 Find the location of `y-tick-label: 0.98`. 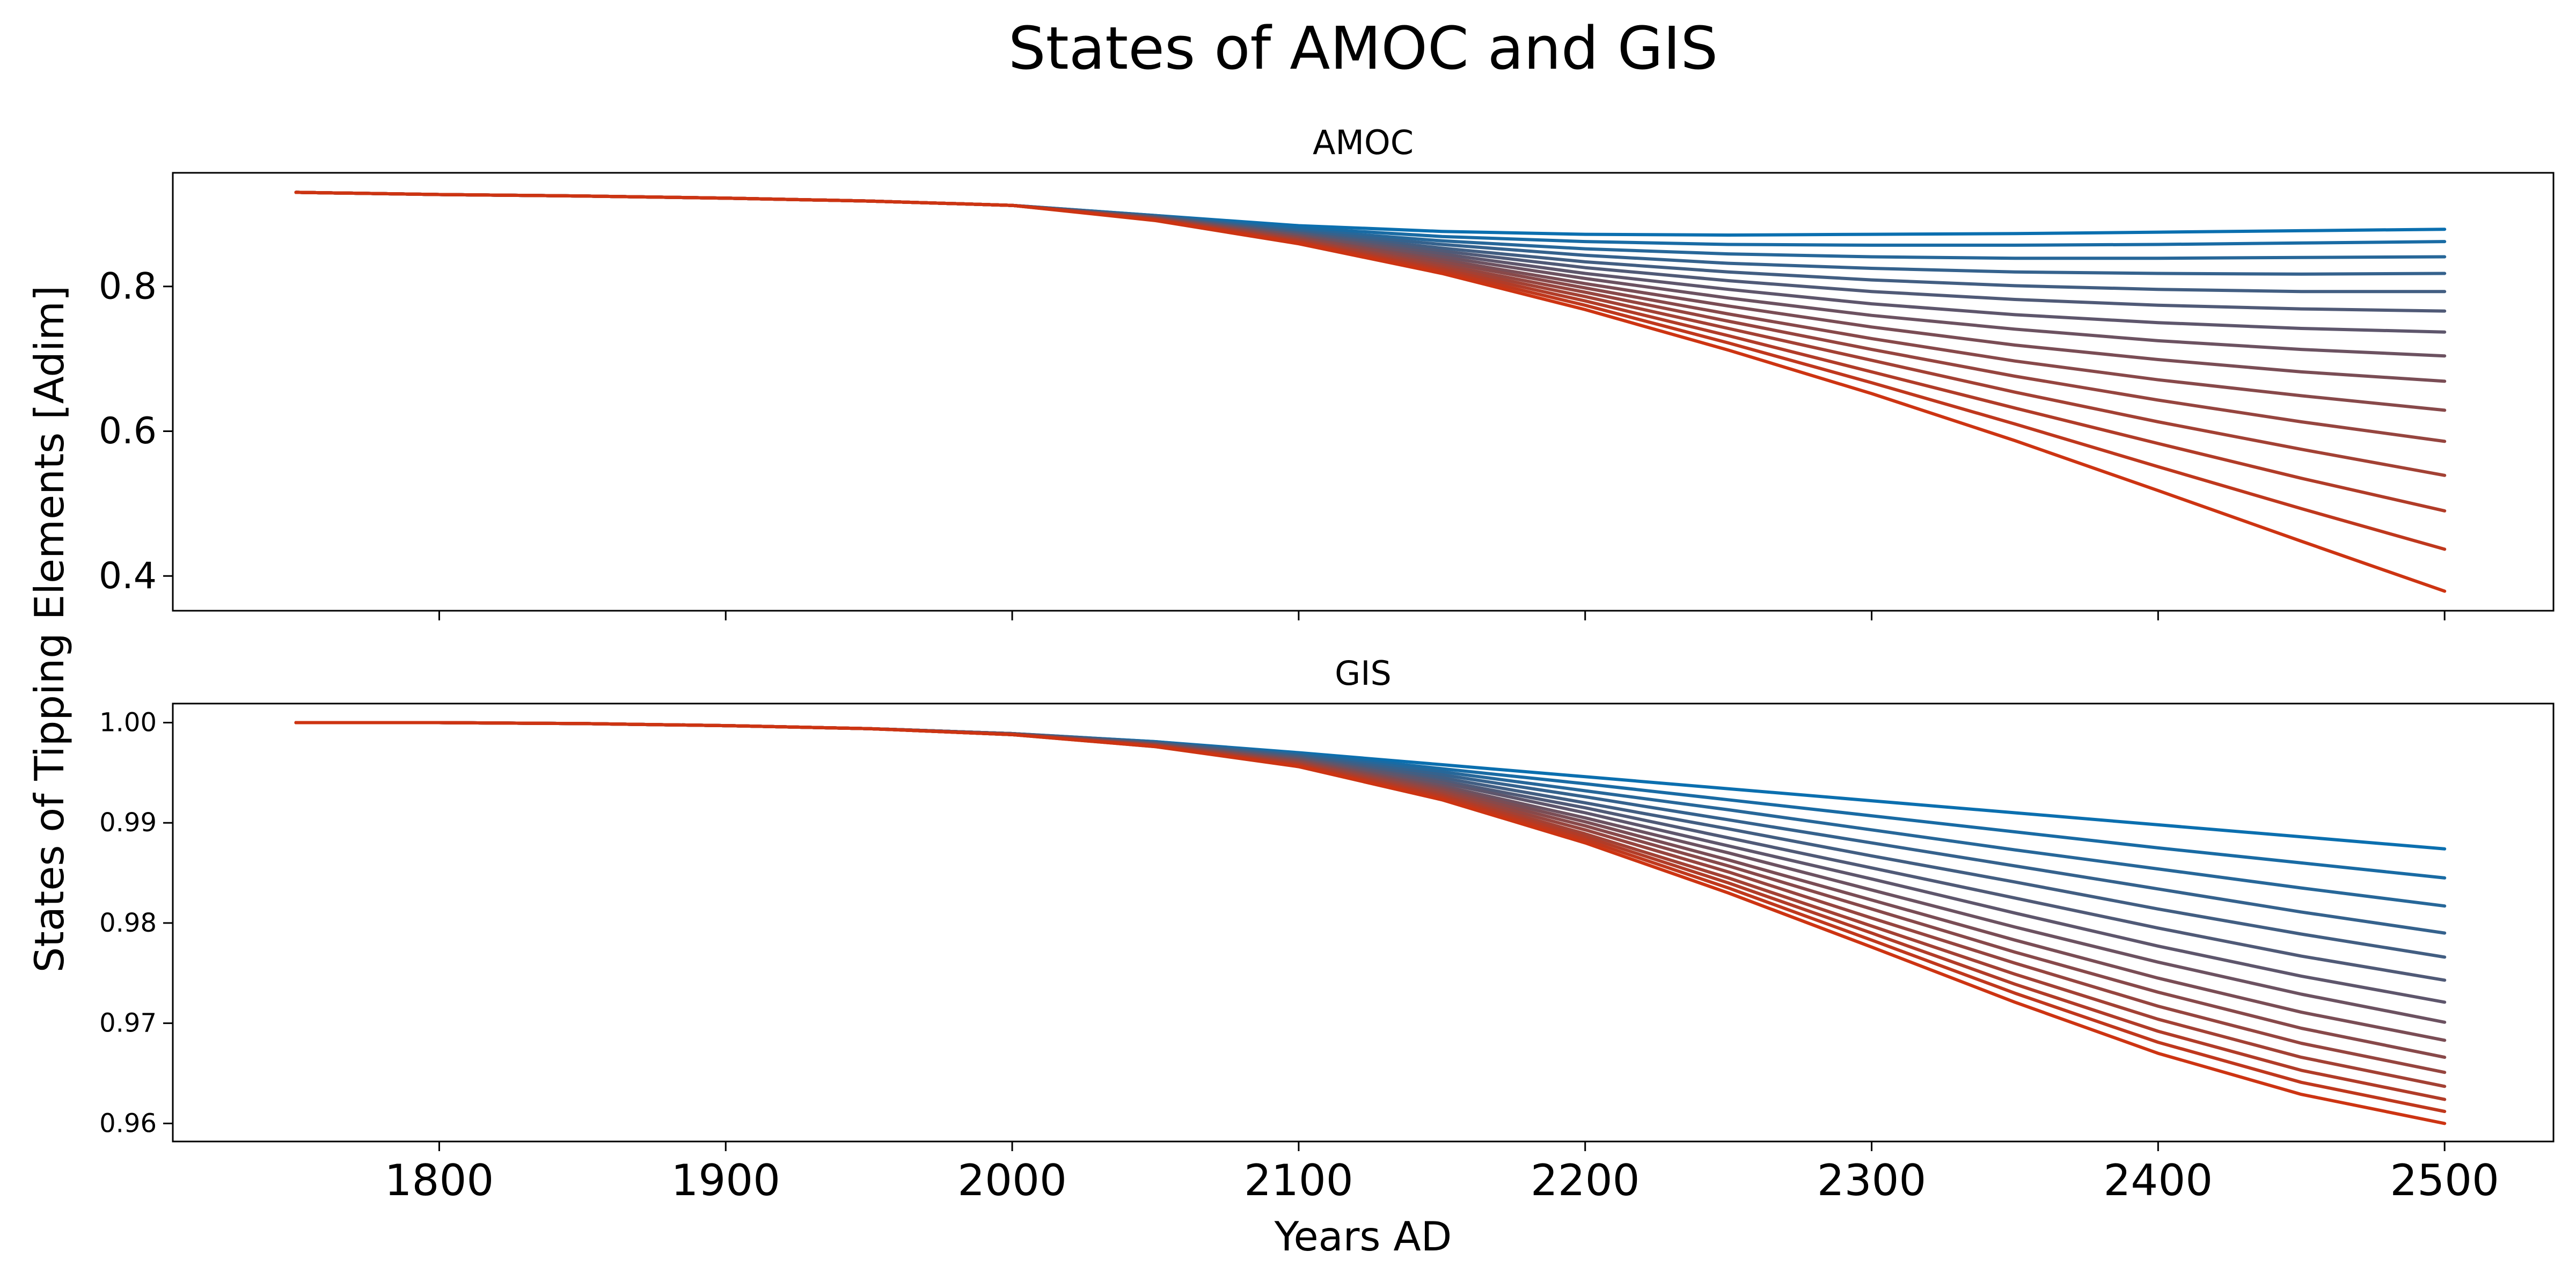

y-tick-label: 0.98 is located at coordinates (128, 923).